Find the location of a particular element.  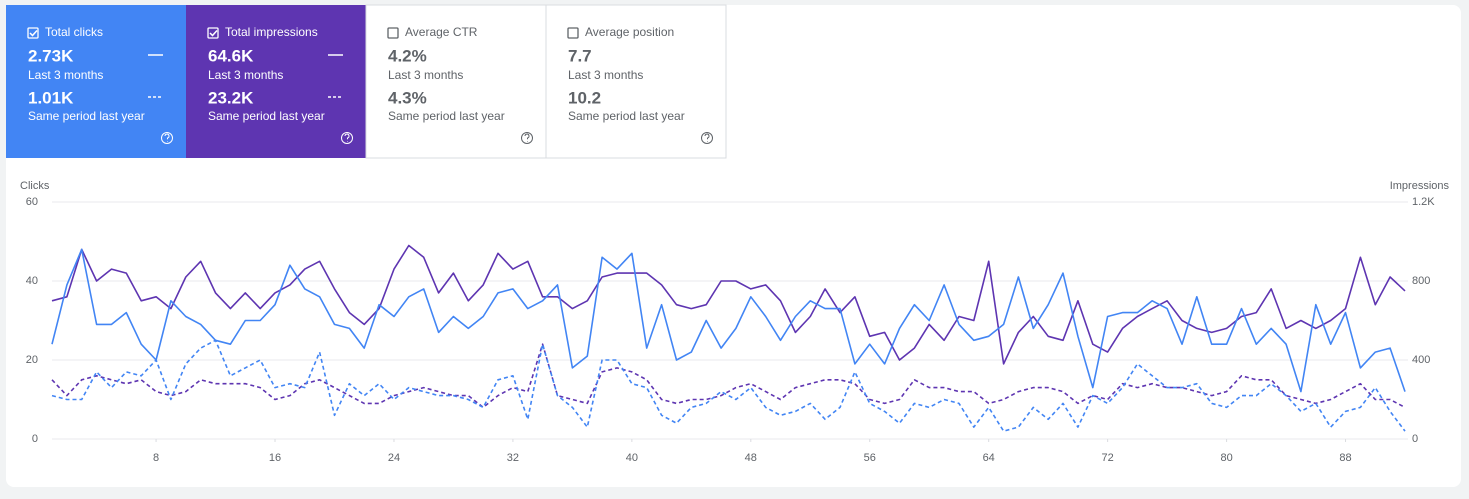

y2-tick-label: 1.2K is located at coordinates (1423, 202).